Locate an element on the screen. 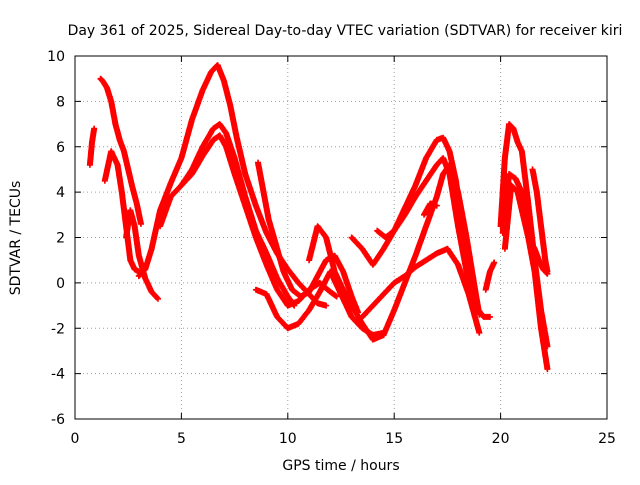 The height and width of the screenshot is (485, 640). x-tick-label: 15 is located at coordinates (394, 439).